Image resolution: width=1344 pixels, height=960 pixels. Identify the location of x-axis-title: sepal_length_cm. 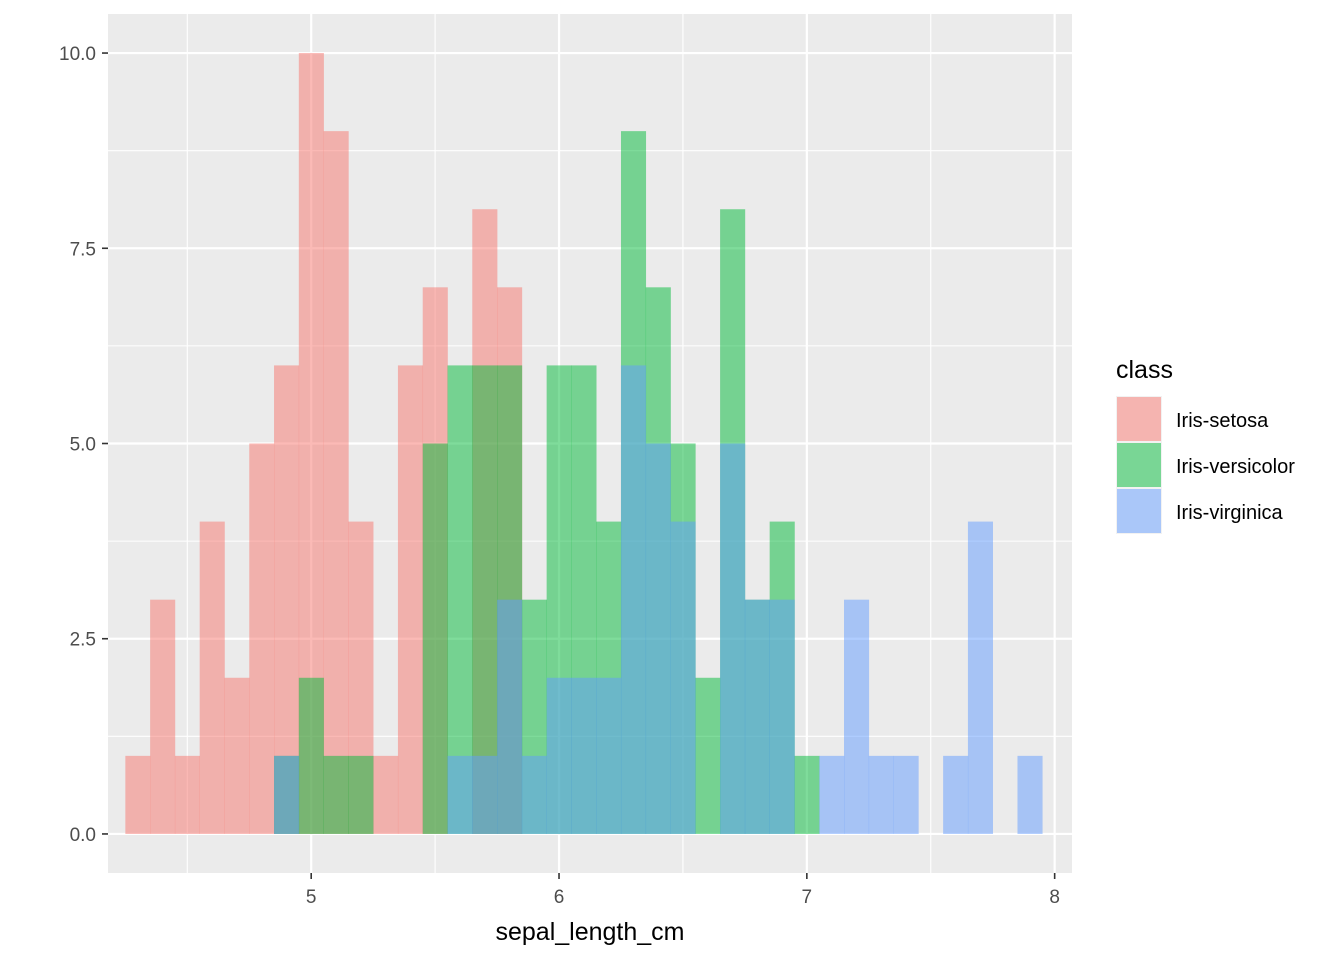
(589, 932).